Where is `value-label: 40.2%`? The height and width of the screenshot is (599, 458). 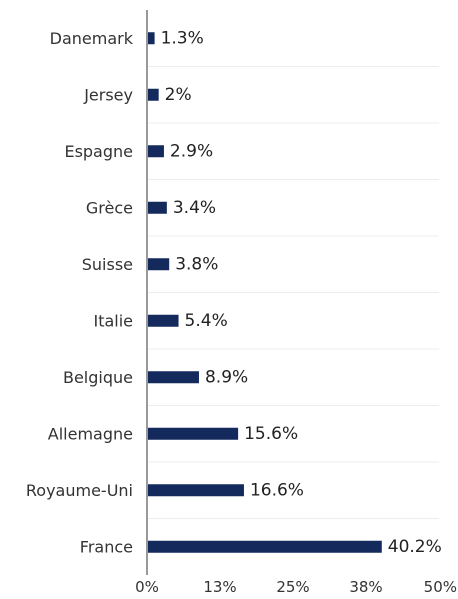 value-label: 40.2% is located at coordinates (415, 547).